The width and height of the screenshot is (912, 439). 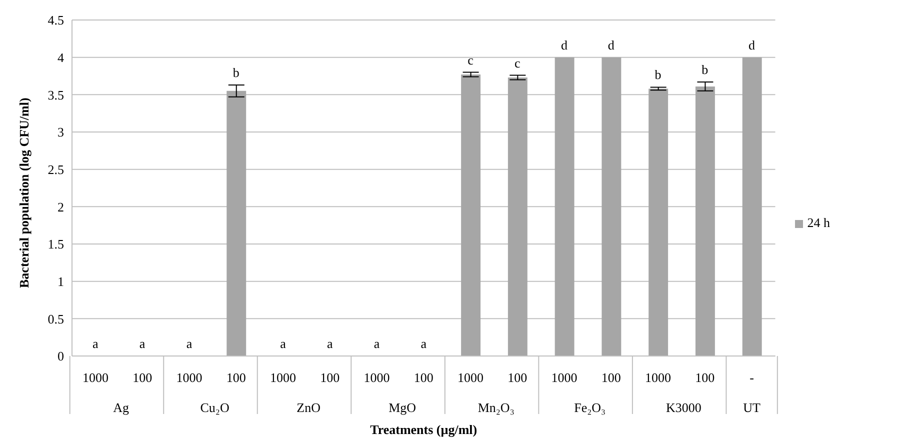 What do you see at coordinates (424, 429) in the screenshot?
I see `x-axis-title: Treatments (µg/ml)` at bounding box center [424, 429].